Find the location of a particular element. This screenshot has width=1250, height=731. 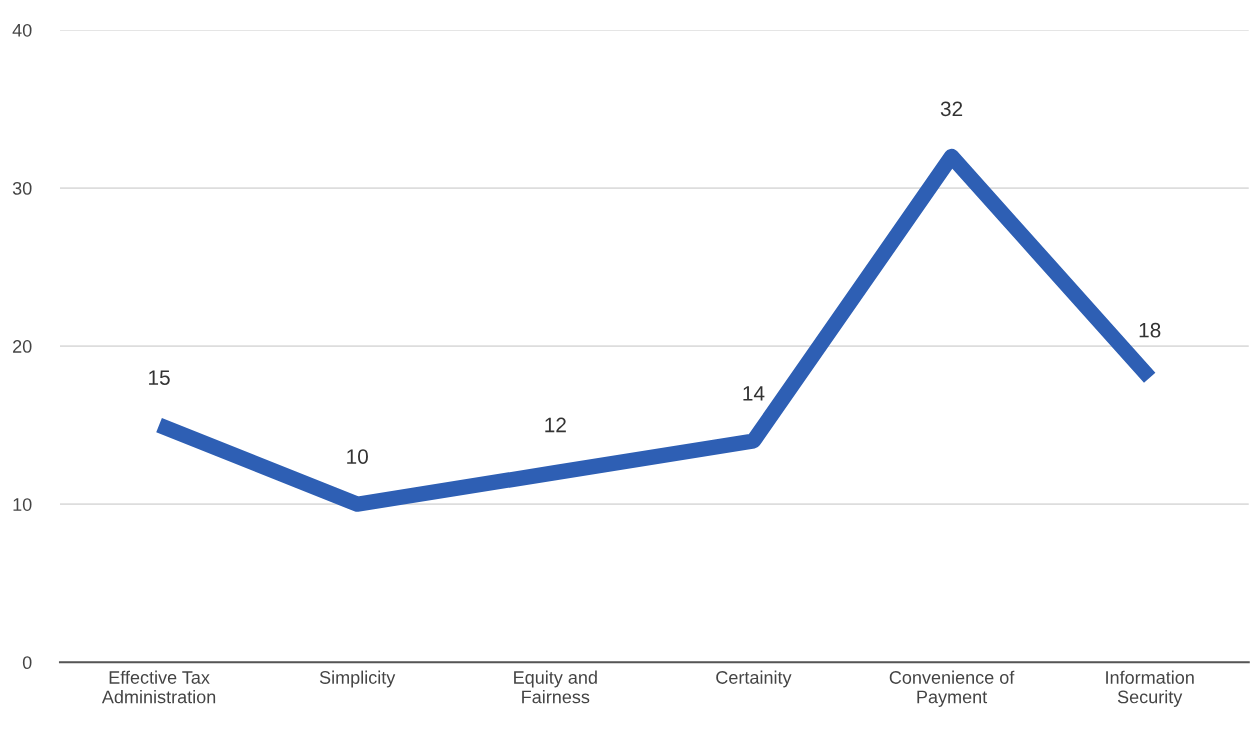

data-label: 10 is located at coordinates (357, 456).